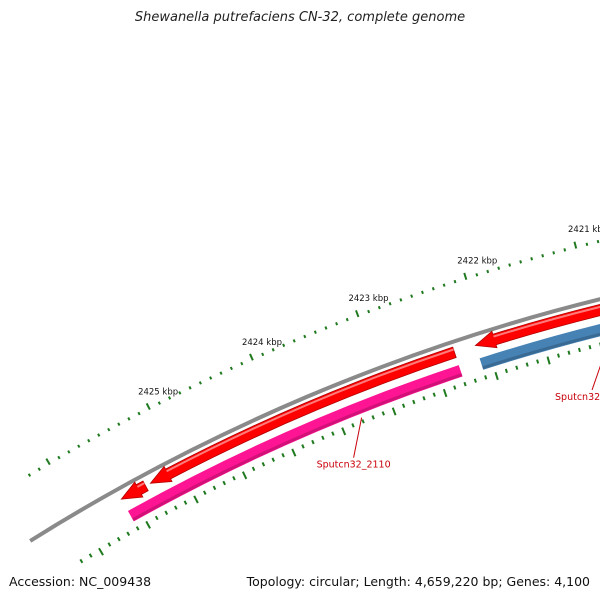  I want to click on feature-label: Sputcn32_2110, so click(354, 465).